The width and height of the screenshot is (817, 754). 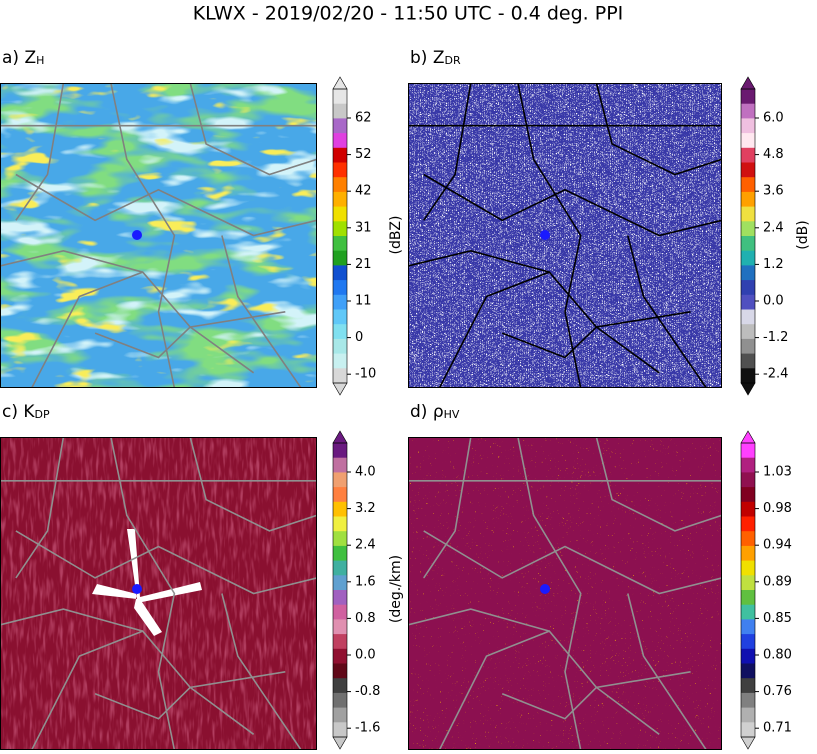 I want to click on colorbar-tick-label: 4.8, so click(x=773, y=154).